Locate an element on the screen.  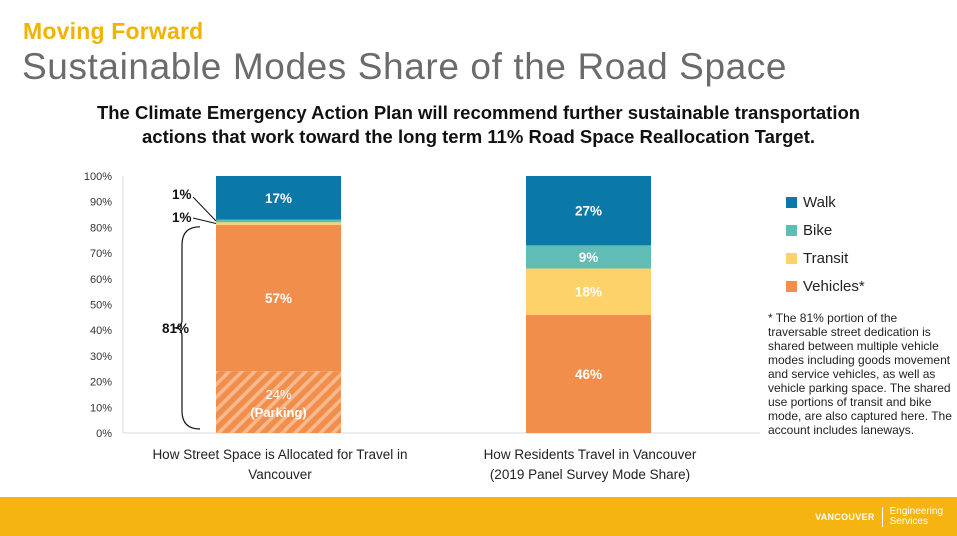
data-label-walk: 27% is located at coordinates (588, 211).